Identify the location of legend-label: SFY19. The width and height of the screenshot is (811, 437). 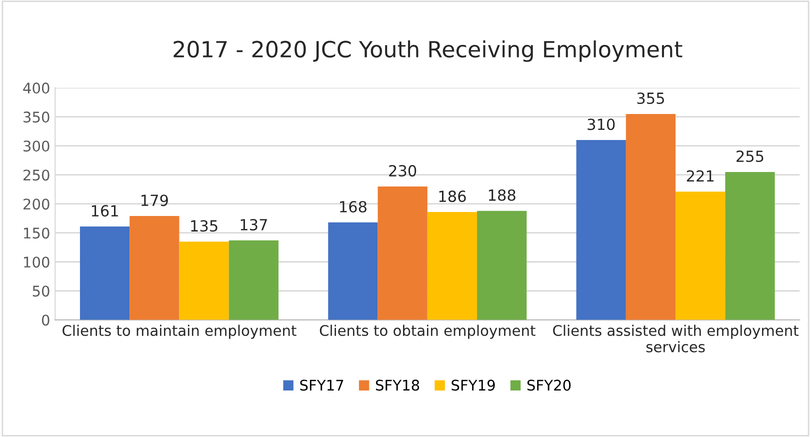
(473, 385).